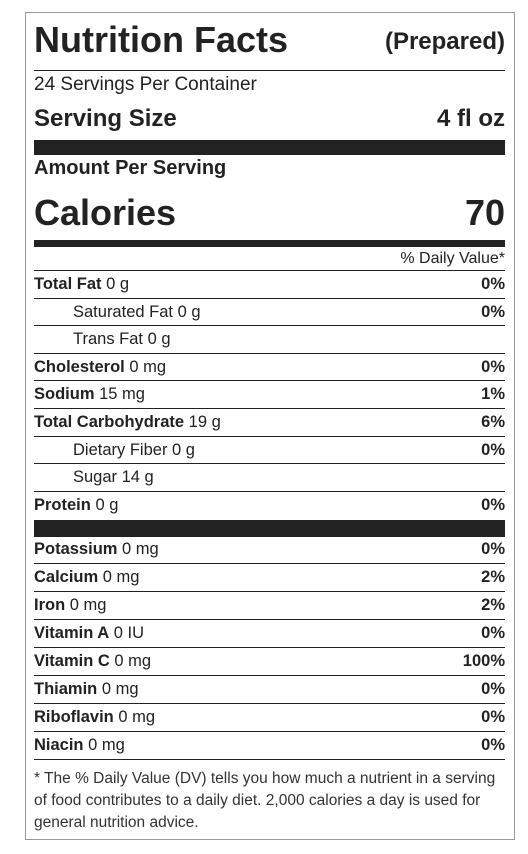  I want to click on nutrient-name: Sugar, so click(95, 477).